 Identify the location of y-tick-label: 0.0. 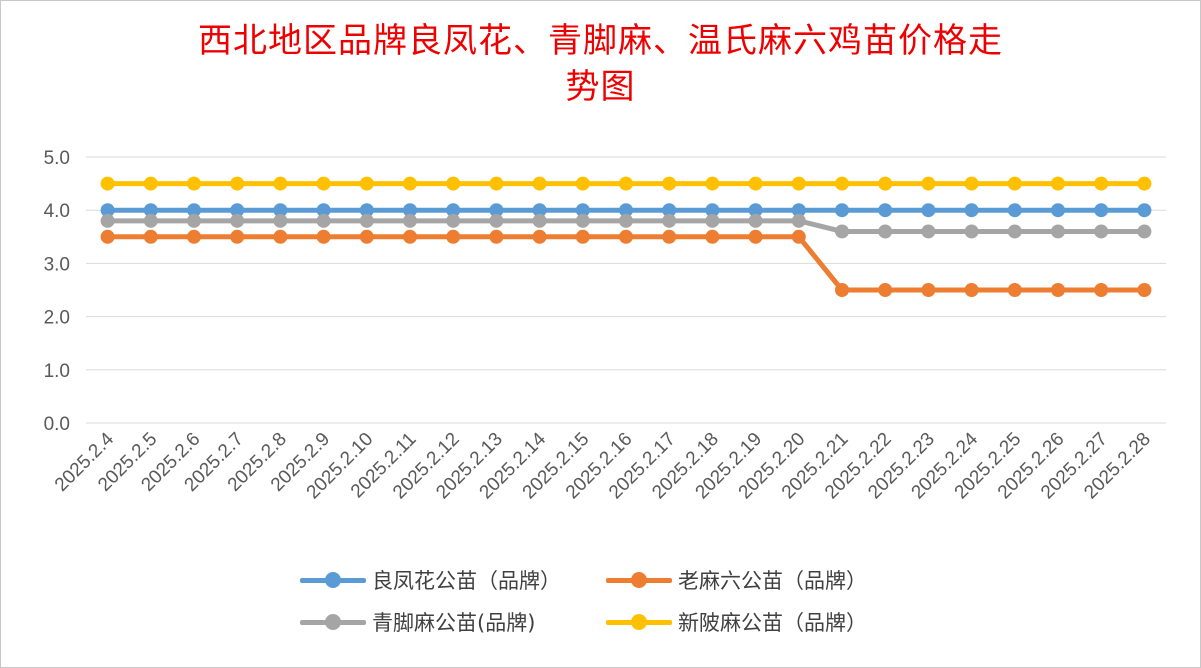
(57, 424).